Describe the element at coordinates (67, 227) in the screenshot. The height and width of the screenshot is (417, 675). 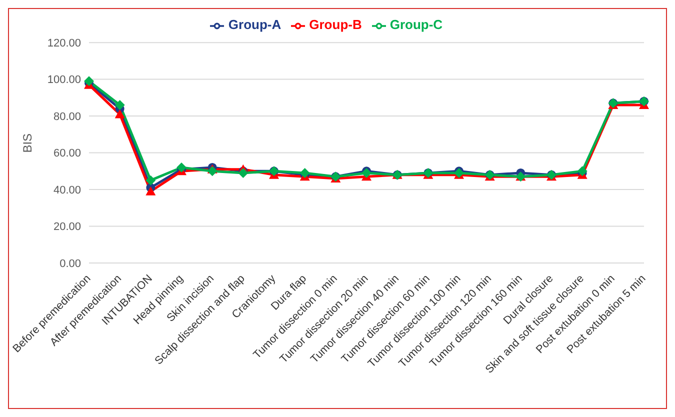
I see `y-tick-label: 20.00` at that location.